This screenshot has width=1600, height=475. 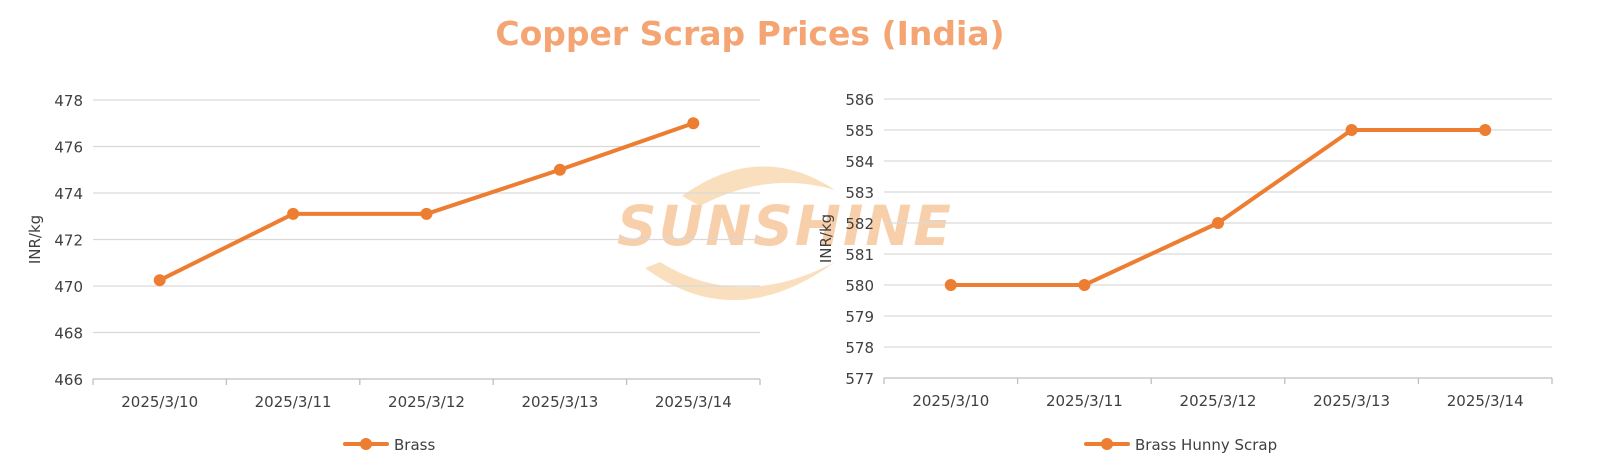 What do you see at coordinates (859, 193) in the screenshot?
I see `y-tick-label: 583` at bounding box center [859, 193].